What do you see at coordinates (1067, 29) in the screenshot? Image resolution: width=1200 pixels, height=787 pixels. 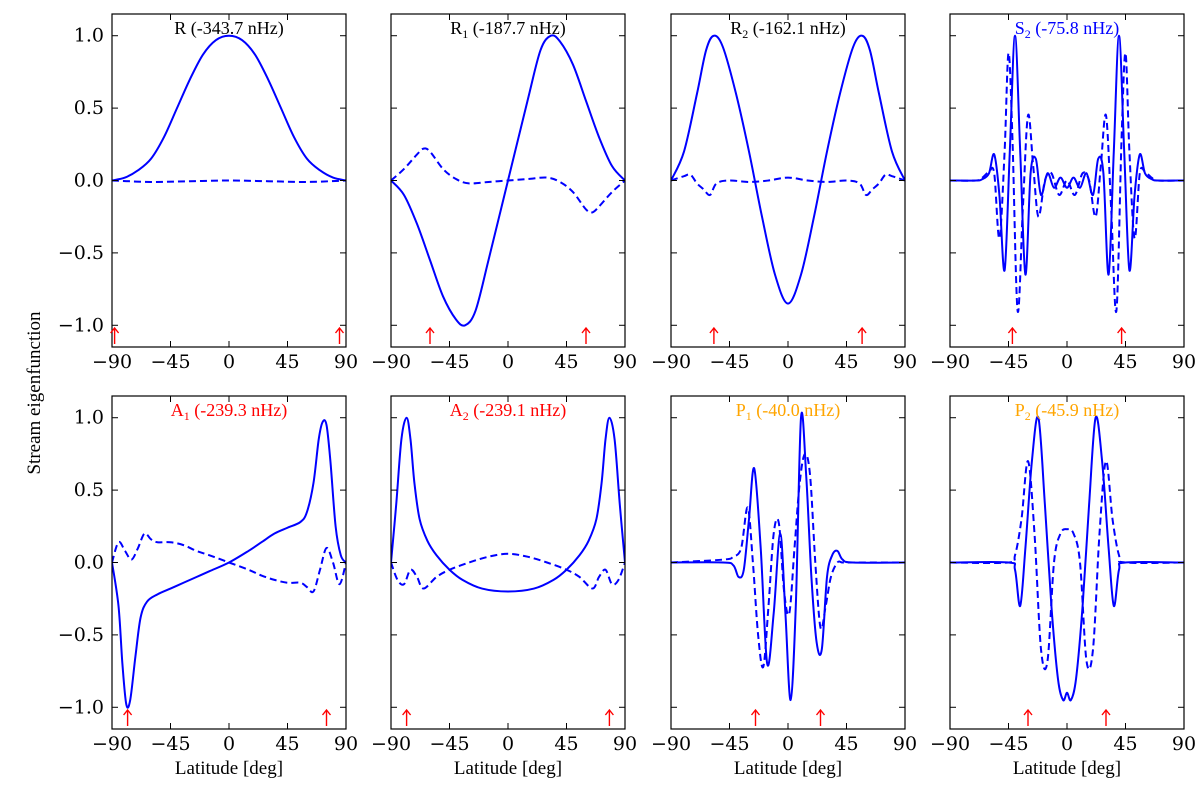 I see `panel-title: S2 (-75.8 nHz)` at bounding box center [1067, 29].